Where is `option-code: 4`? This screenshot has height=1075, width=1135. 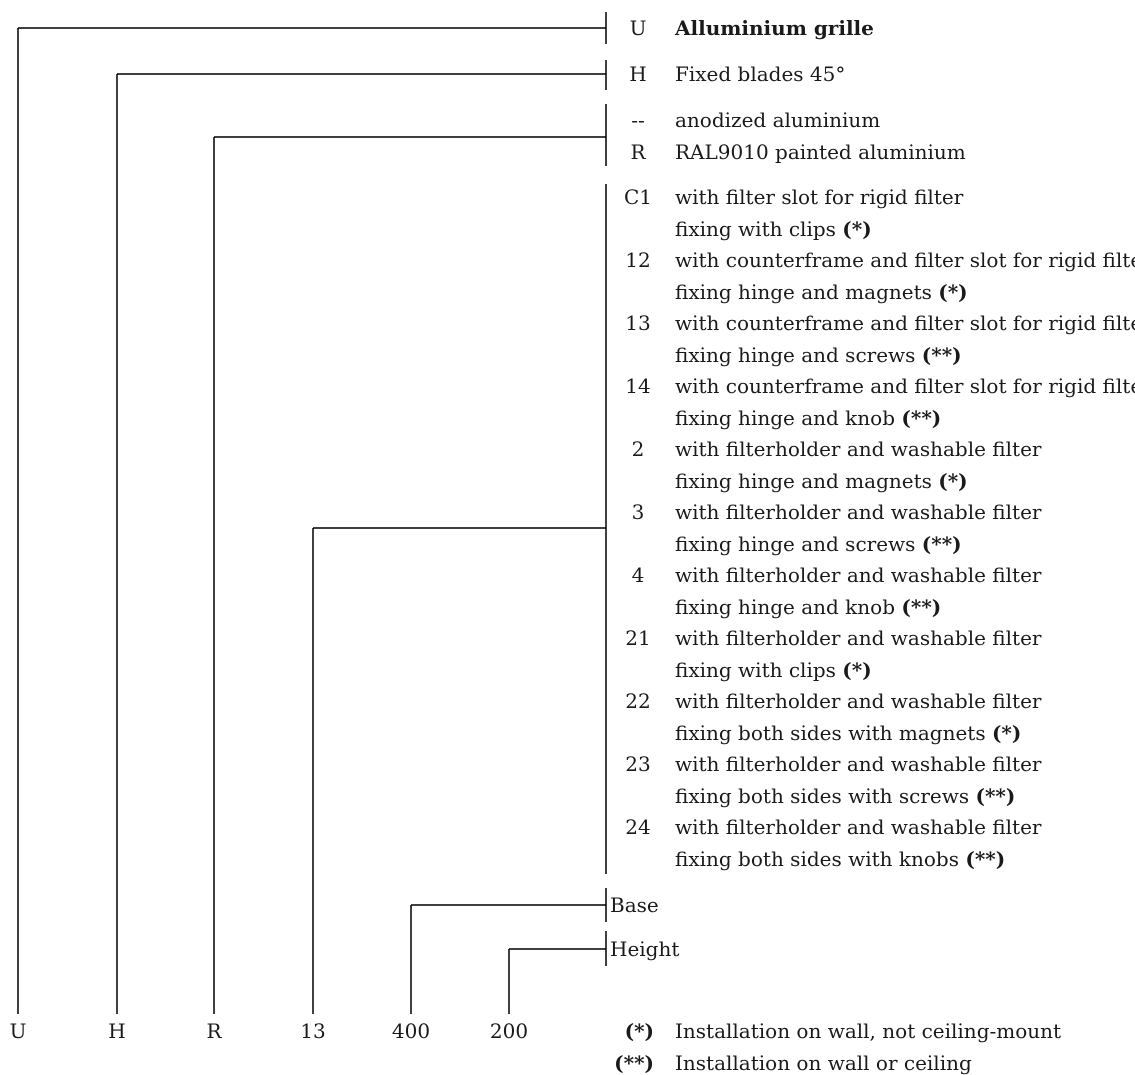
option-code: 4 is located at coordinates (638, 575).